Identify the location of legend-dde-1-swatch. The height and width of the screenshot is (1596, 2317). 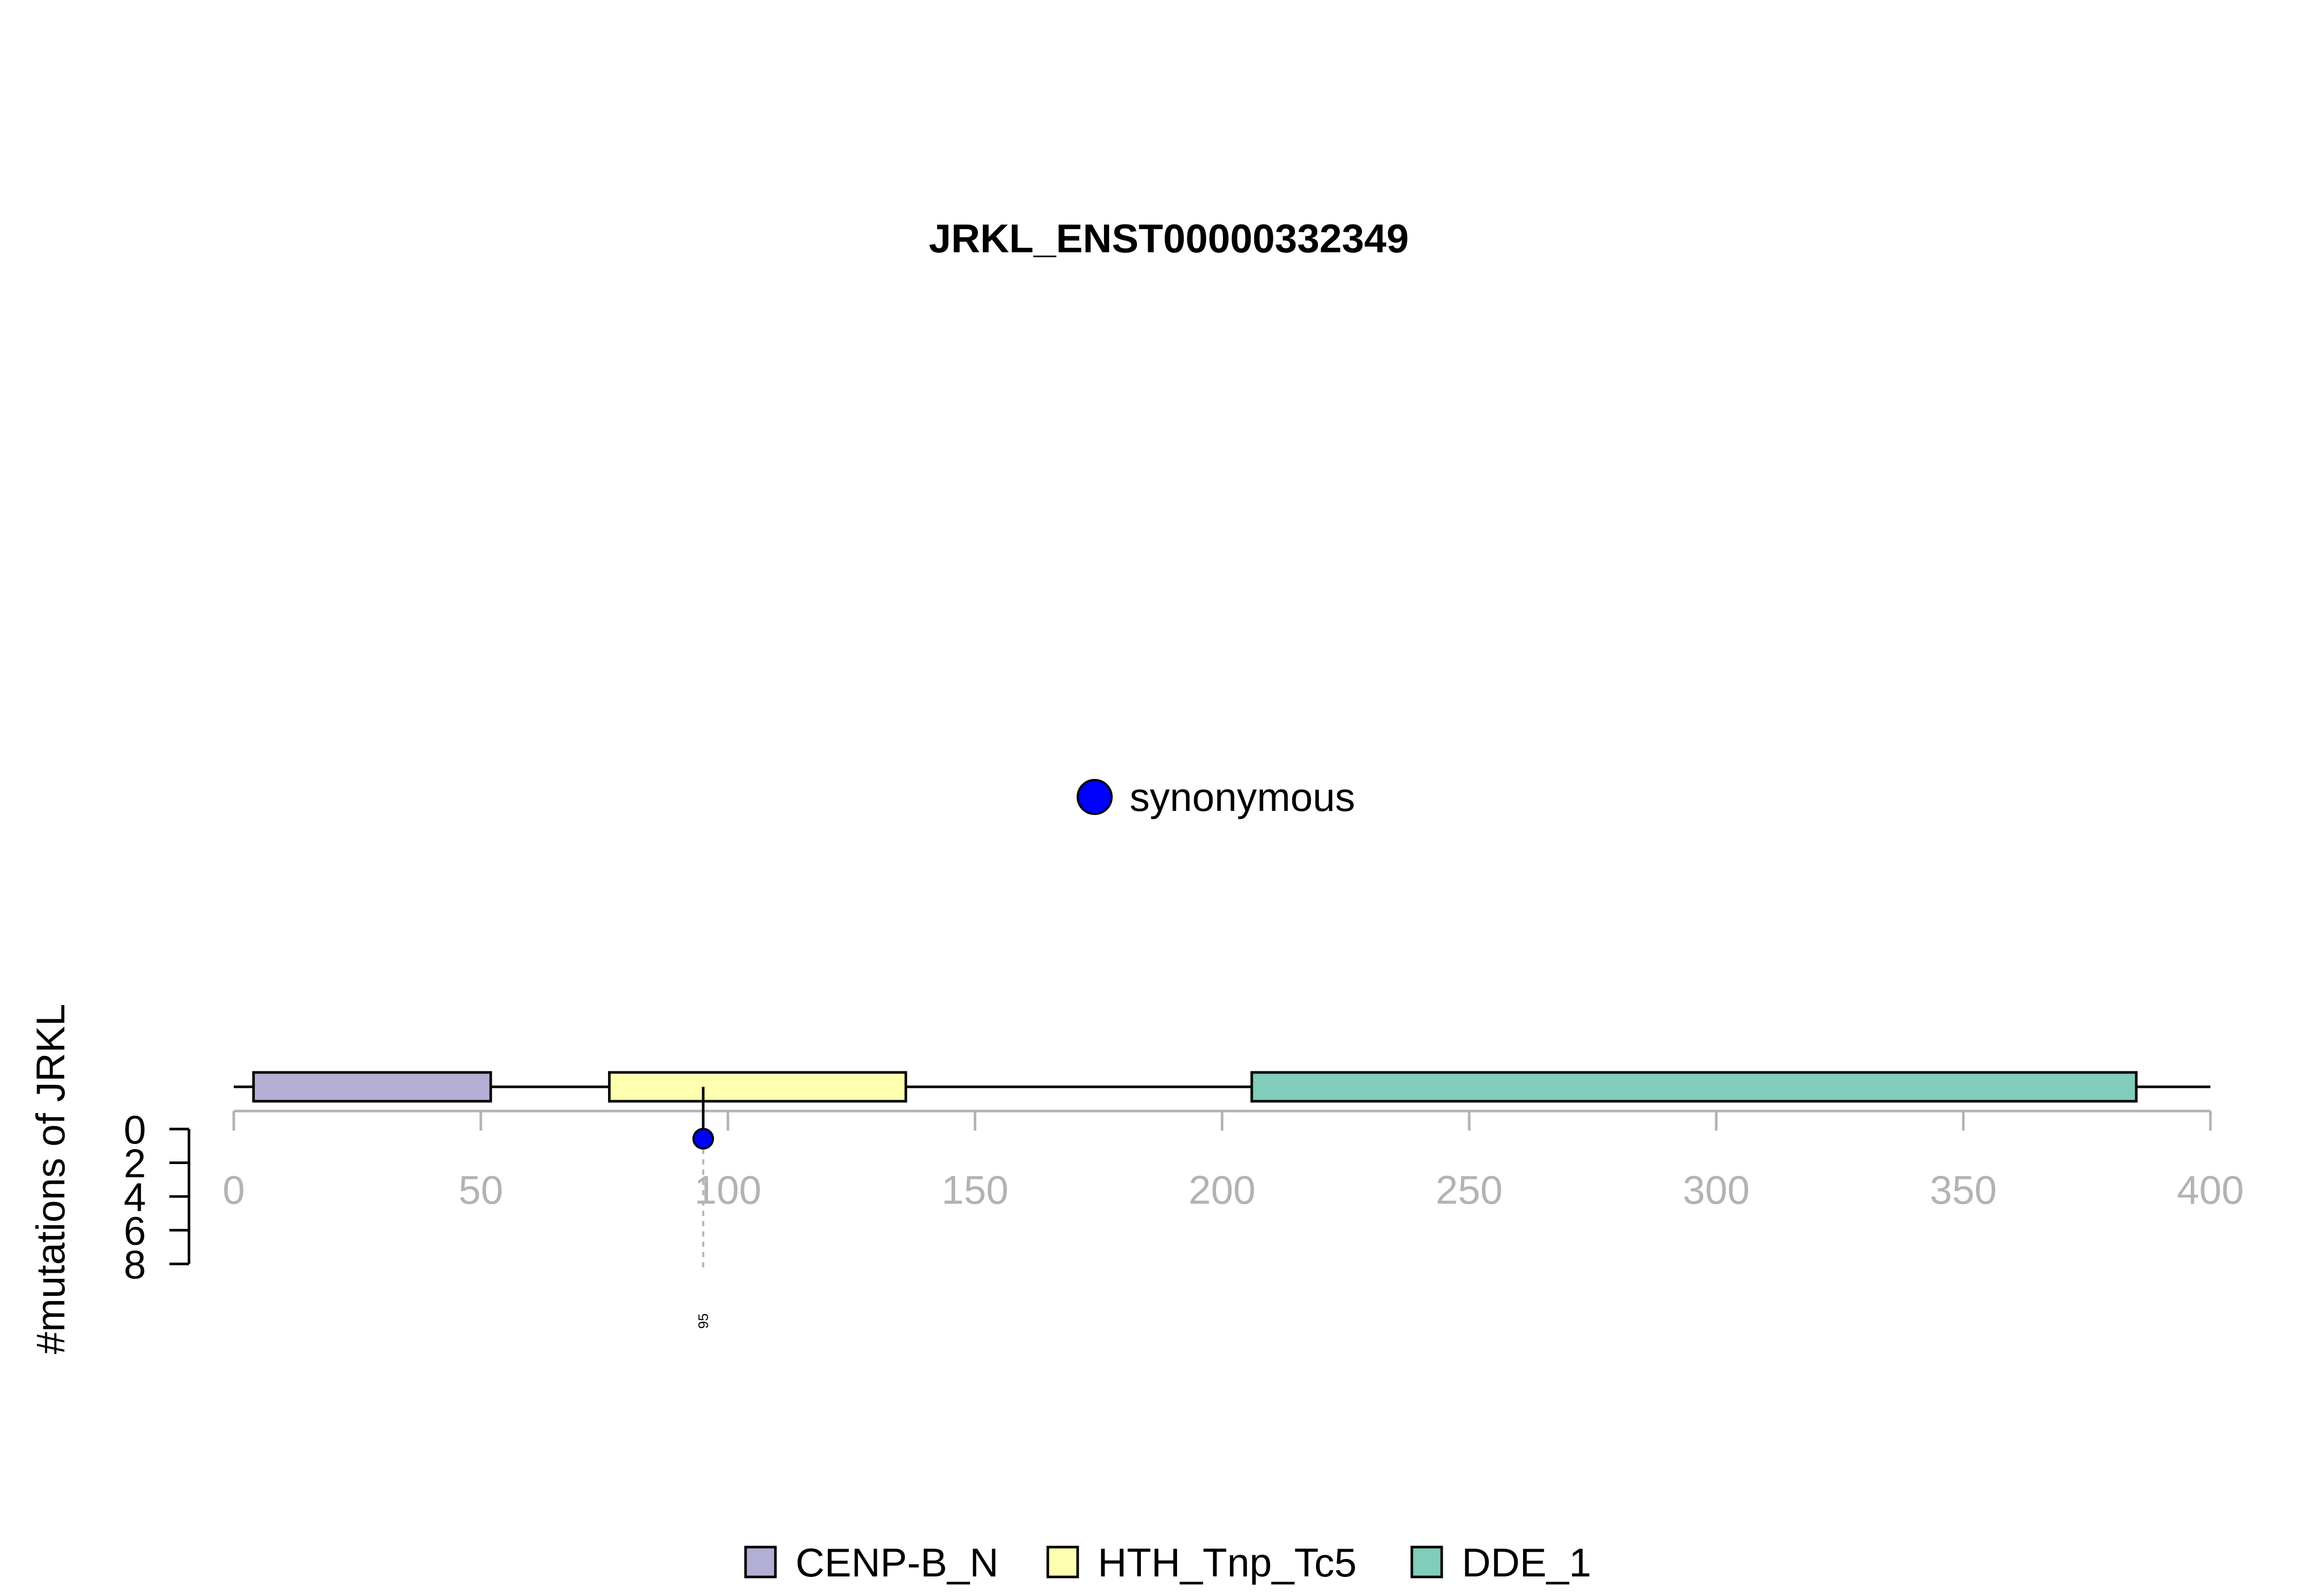
(1426, 1562).